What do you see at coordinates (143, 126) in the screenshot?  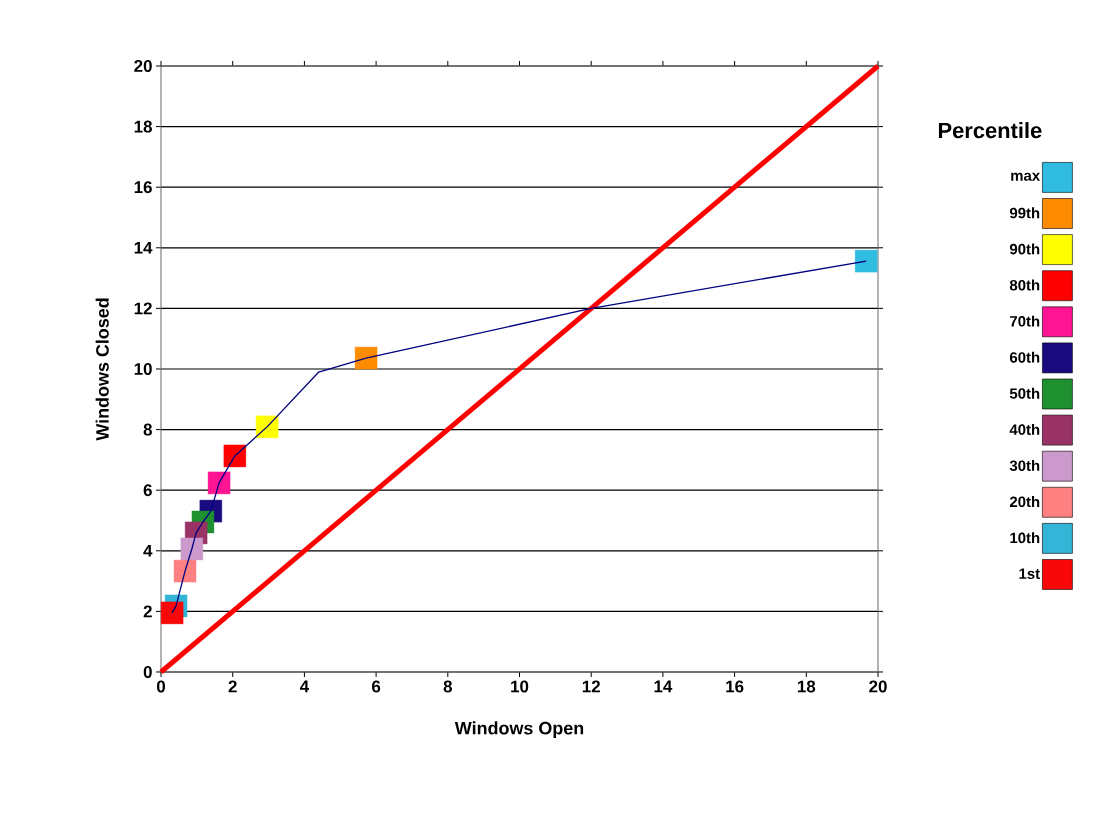 I see `y-tick-label: 18` at bounding box center [143, 126].